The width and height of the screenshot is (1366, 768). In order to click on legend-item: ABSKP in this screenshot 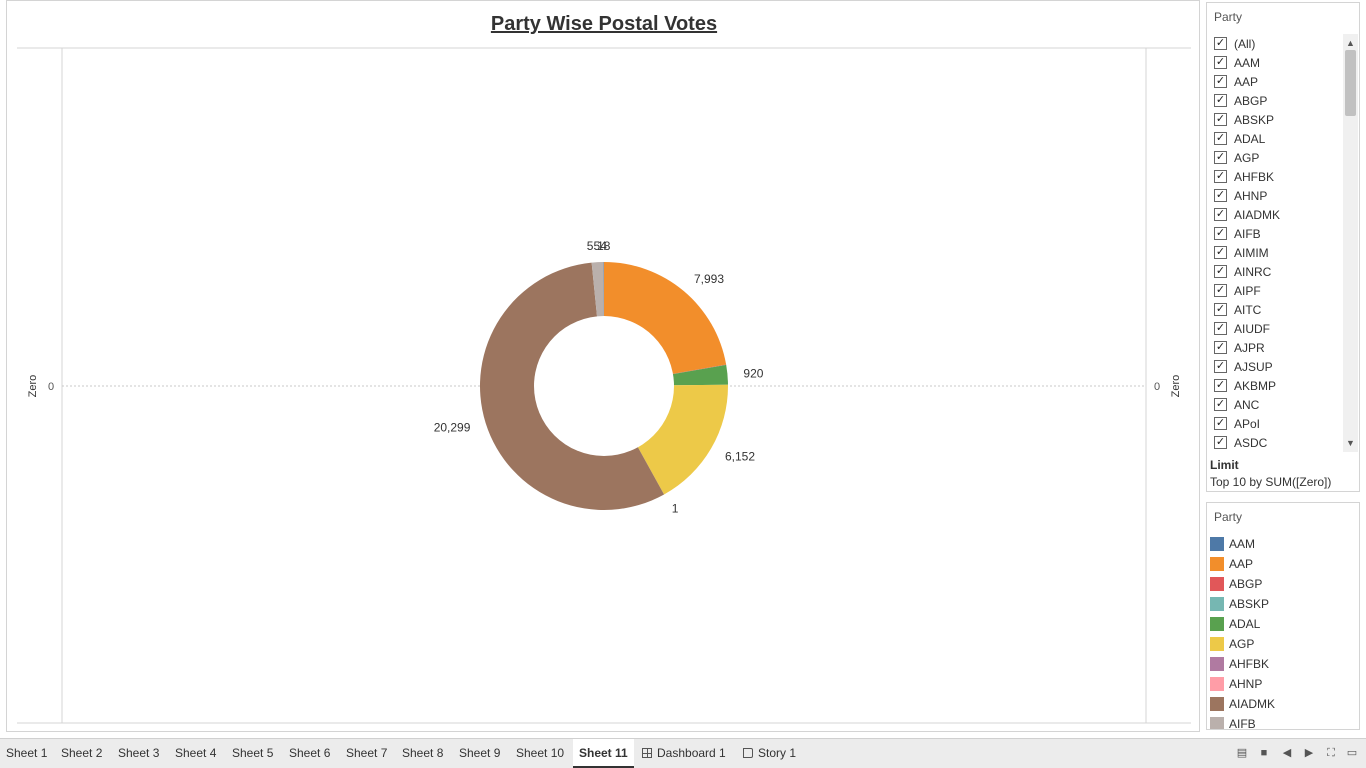, I will do `click(1242, 604)`.